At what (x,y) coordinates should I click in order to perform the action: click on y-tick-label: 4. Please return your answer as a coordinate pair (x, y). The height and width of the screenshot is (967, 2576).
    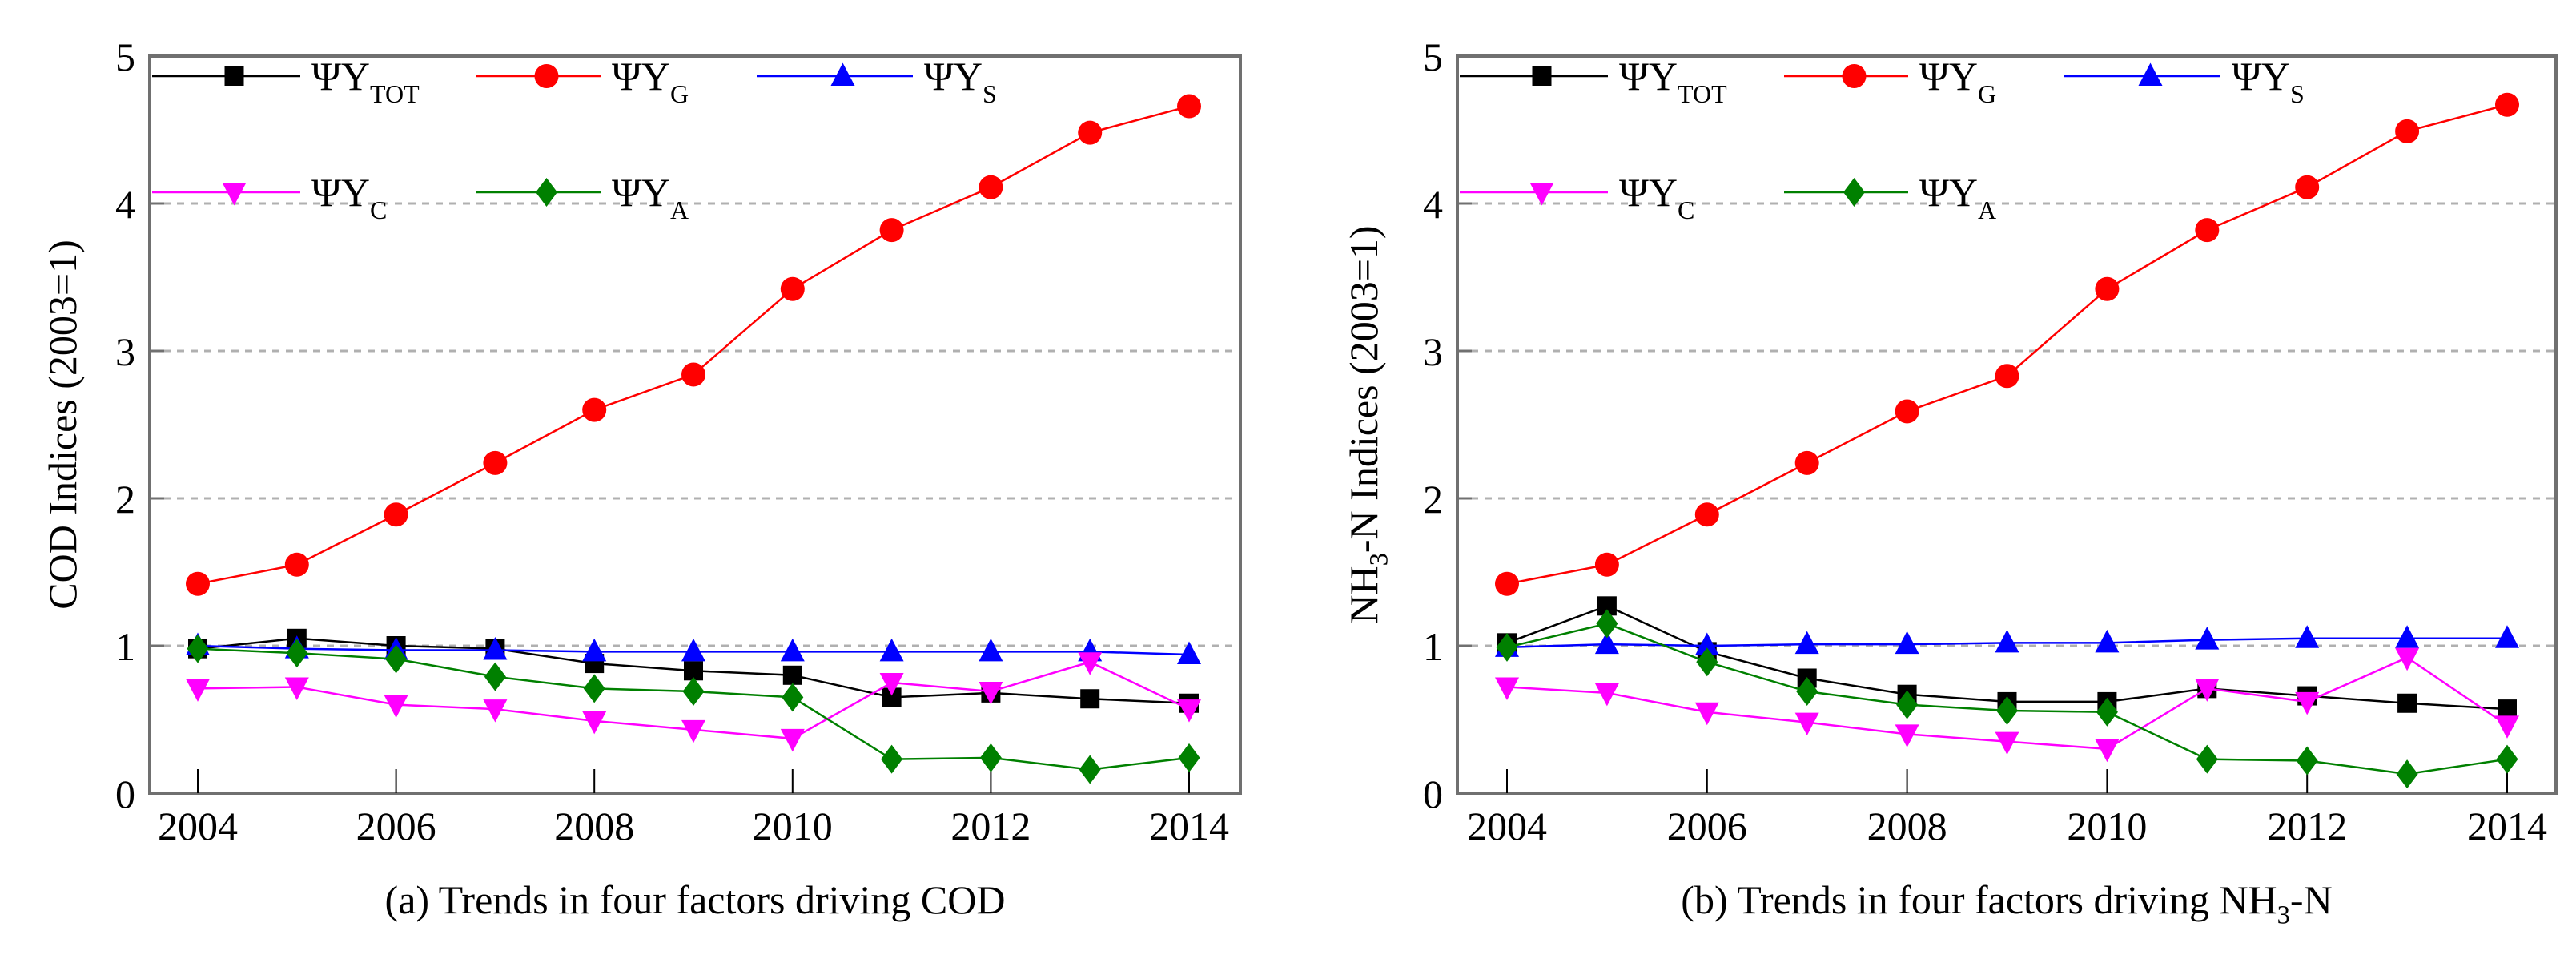
    Looking at the image, I should click on (1433, 204).